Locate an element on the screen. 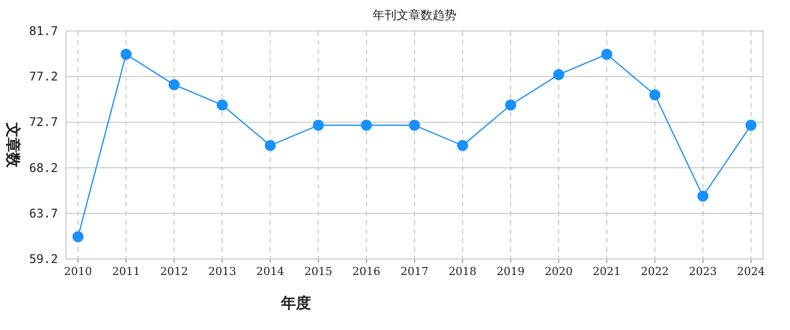 This screenshot has width=790, height=330. y-tick-label: 63.7 is located at coordinates (43, 213).